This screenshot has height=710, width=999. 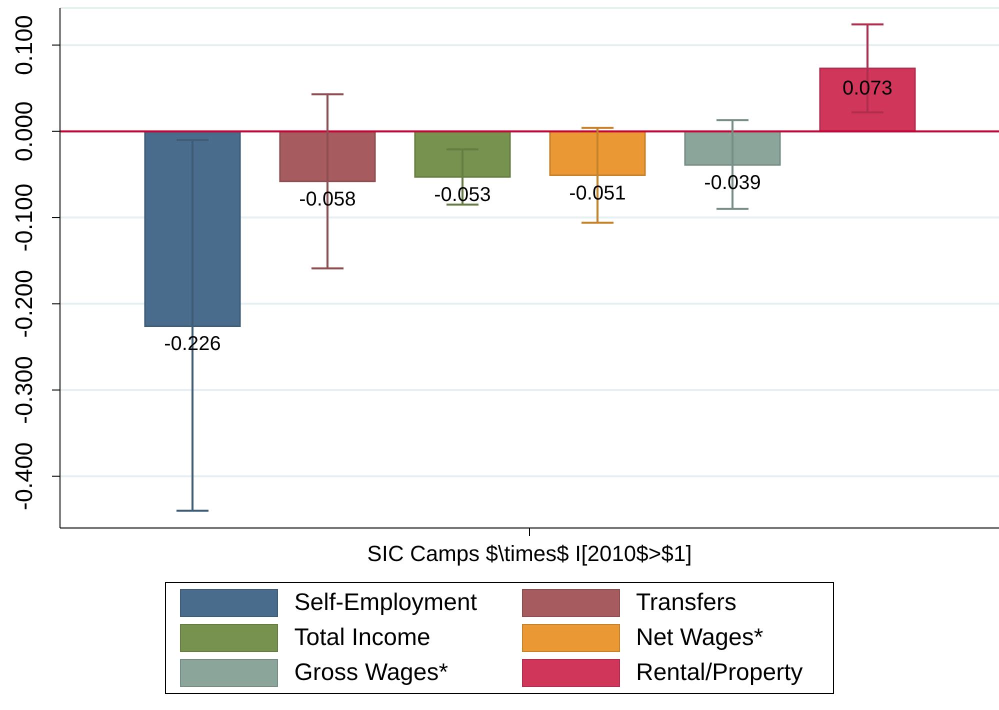 What do you see at coordinates (24, 131) in the screenshot?
I see `y-tick-label: 0.000` at bounding box center [24, 131].